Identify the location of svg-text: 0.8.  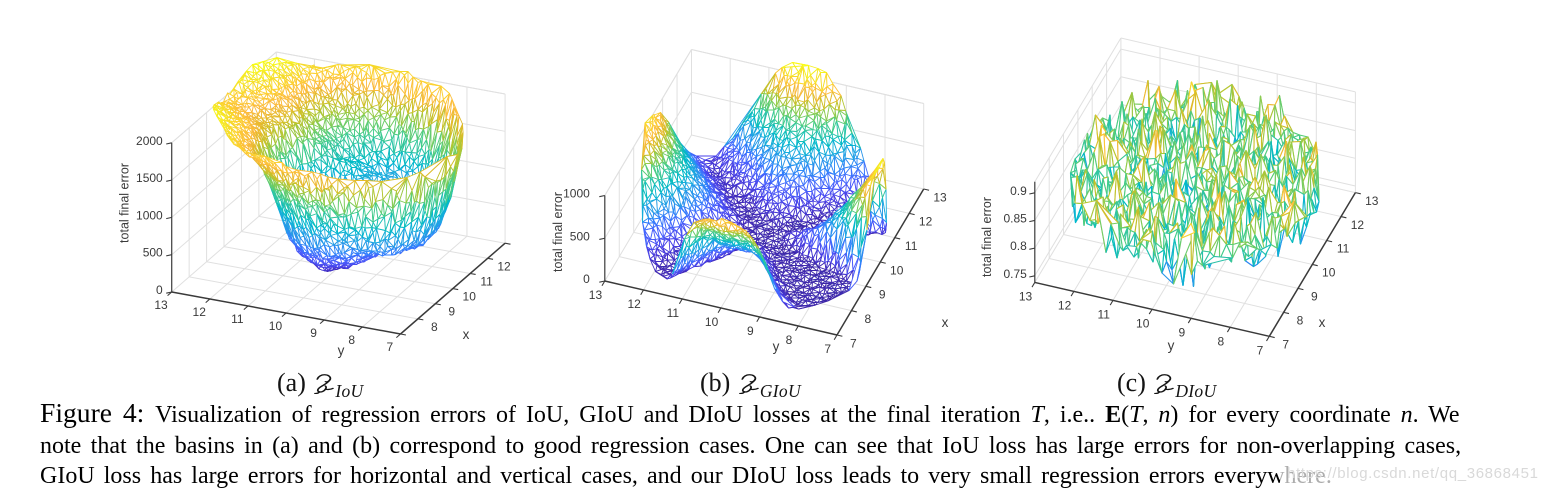
(1018, 246).